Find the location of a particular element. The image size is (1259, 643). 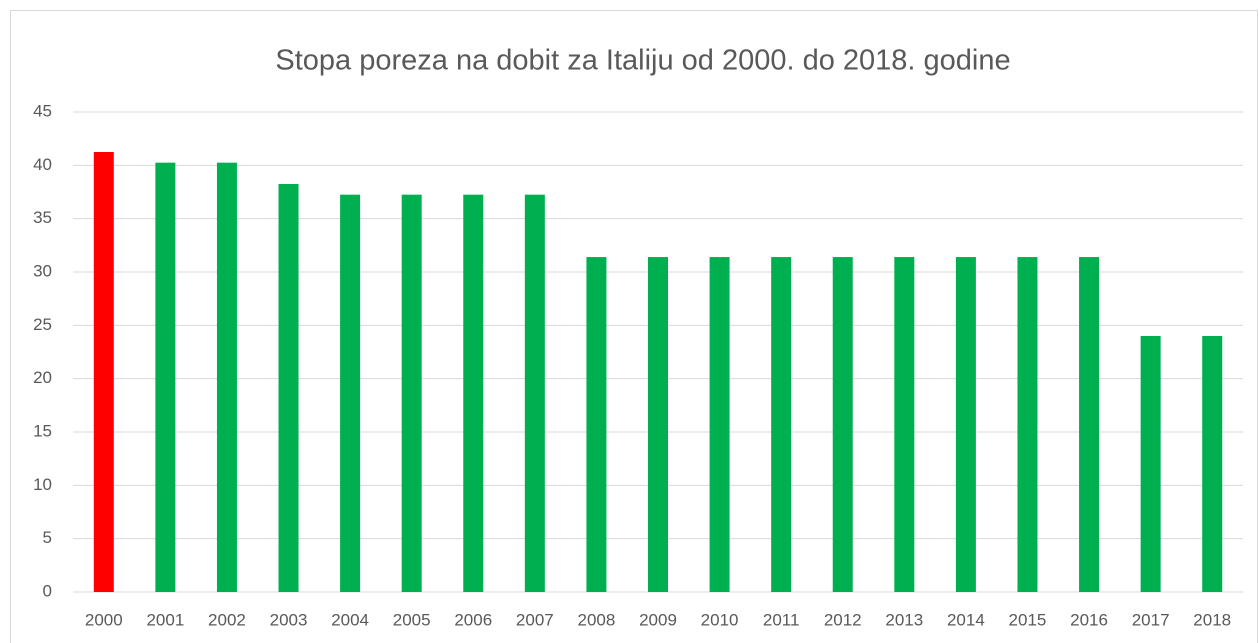

y-tick-label: 5 is located at coordinates (47, 537).